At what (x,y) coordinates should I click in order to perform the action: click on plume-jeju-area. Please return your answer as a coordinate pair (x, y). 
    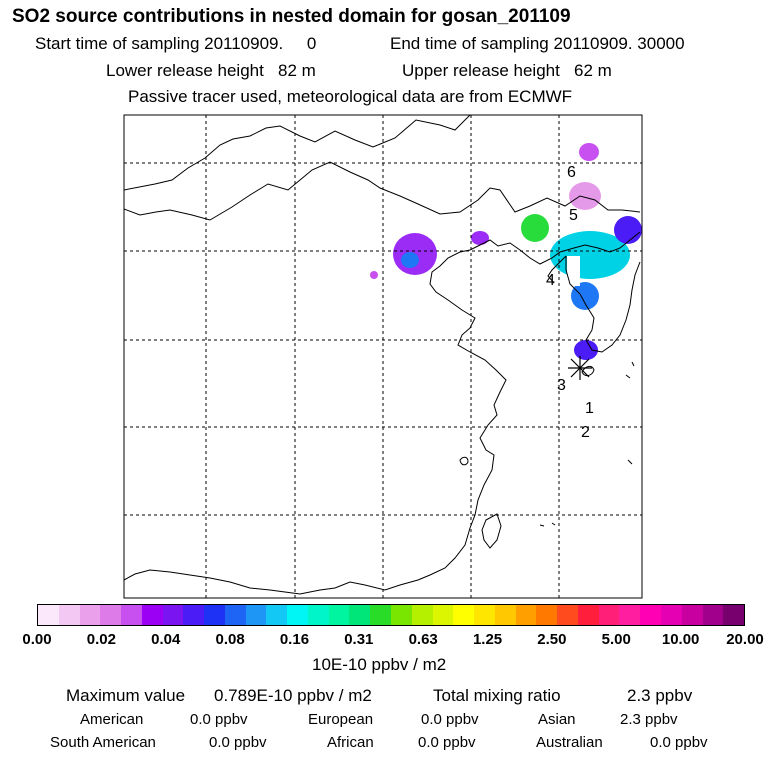
    Looking at the image, I should click on (586, 350).